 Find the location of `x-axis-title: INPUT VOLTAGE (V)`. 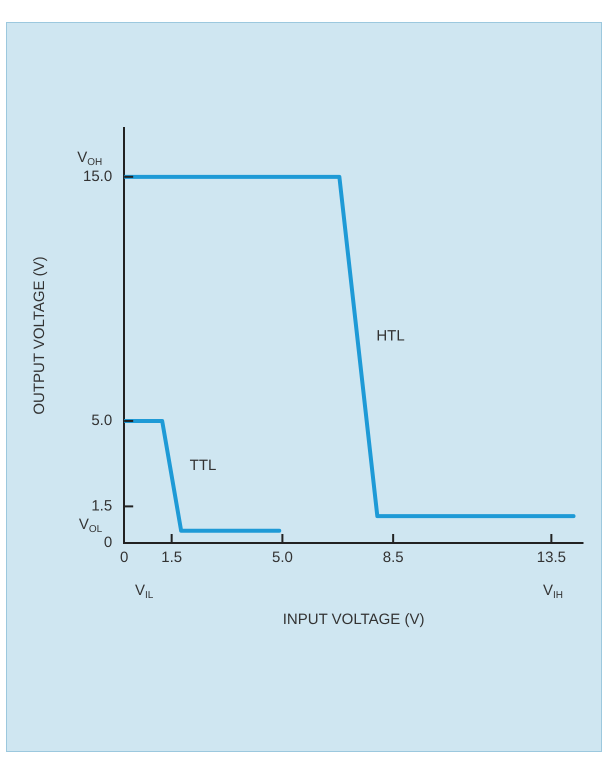

x-axis-title: INPUT VOLTAGE (V) is located at coordinates (353, 619).